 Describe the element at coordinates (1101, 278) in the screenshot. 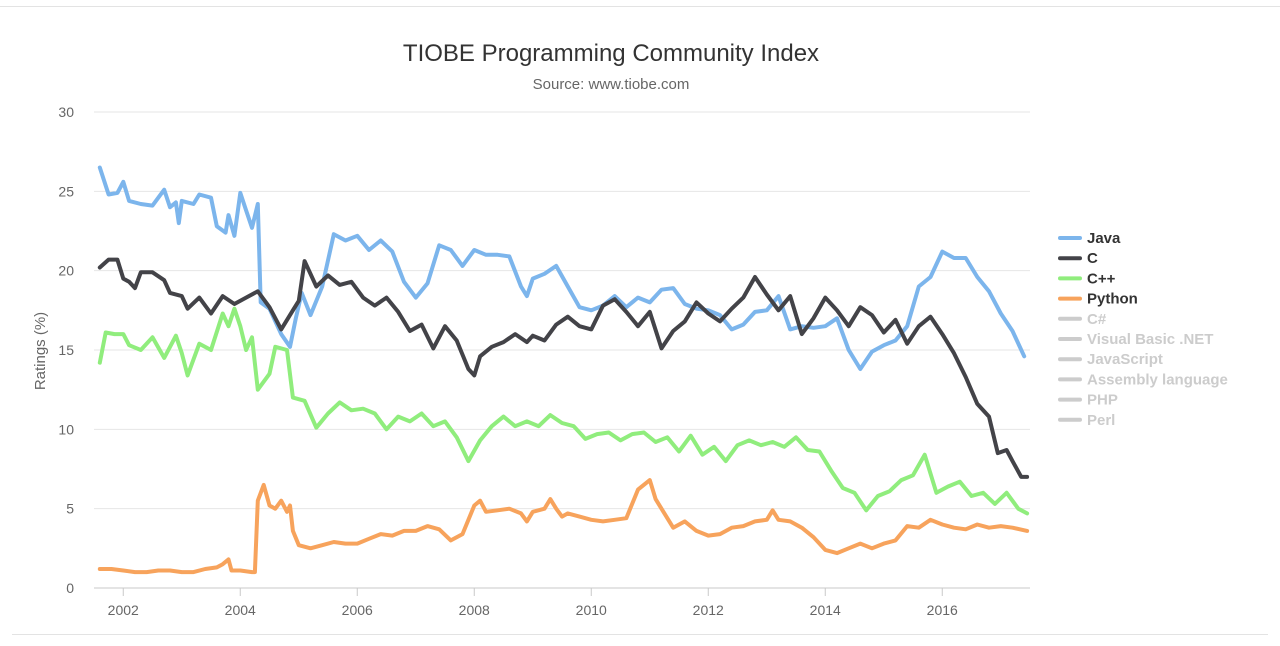

I see `legend-label: C++` at that location.